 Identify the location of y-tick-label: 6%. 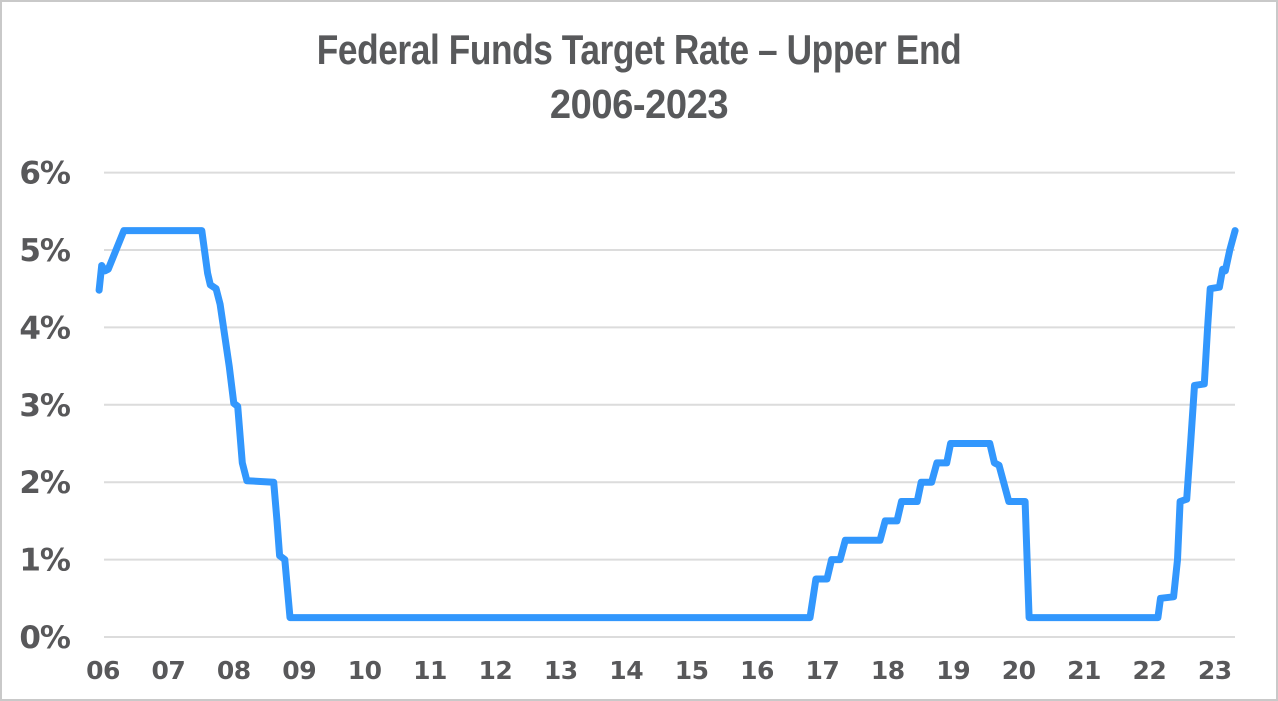
(45, 174).